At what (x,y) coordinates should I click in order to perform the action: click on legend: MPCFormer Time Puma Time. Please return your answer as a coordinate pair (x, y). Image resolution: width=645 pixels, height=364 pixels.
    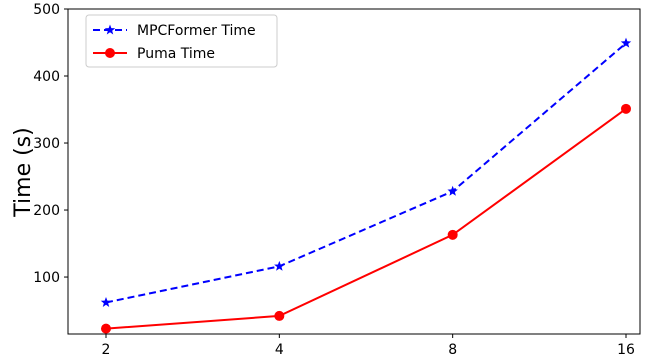
    Looking at the image, I should click on (181, 41).